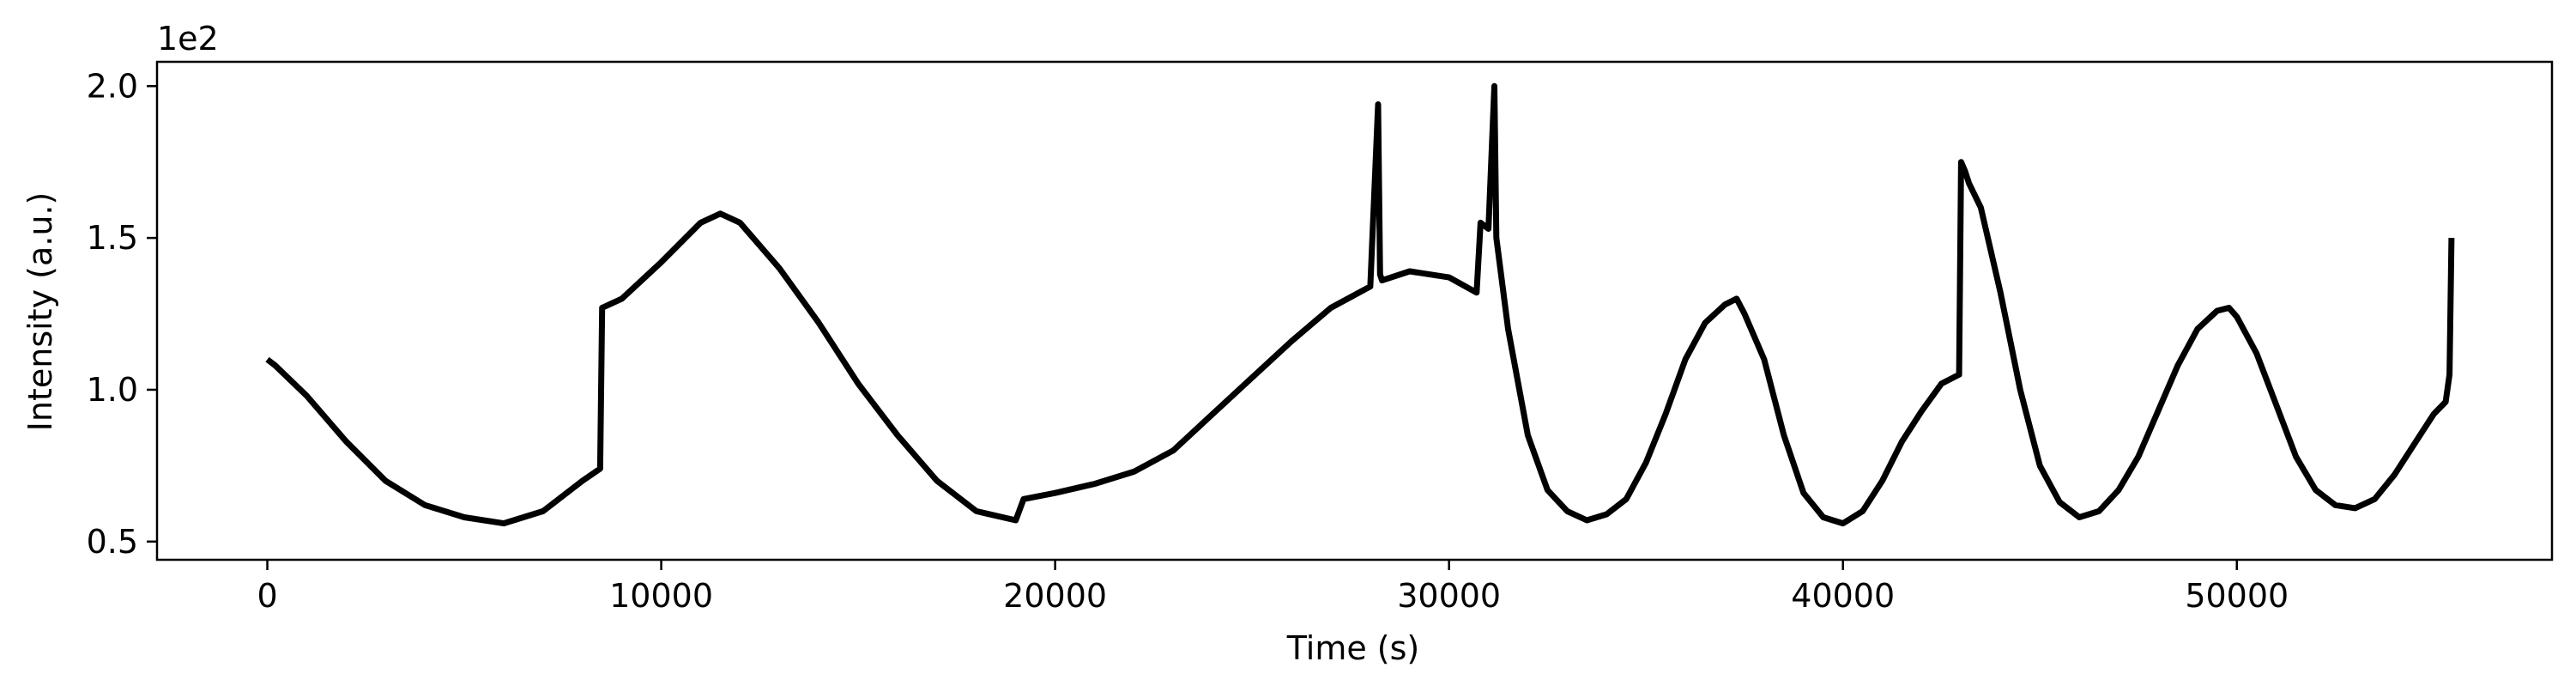 This screenshot has height=692, width=2576. Describe the element at coordinates (267, 596) in the screenshot. I see `x-tick-label: 0` at that location.